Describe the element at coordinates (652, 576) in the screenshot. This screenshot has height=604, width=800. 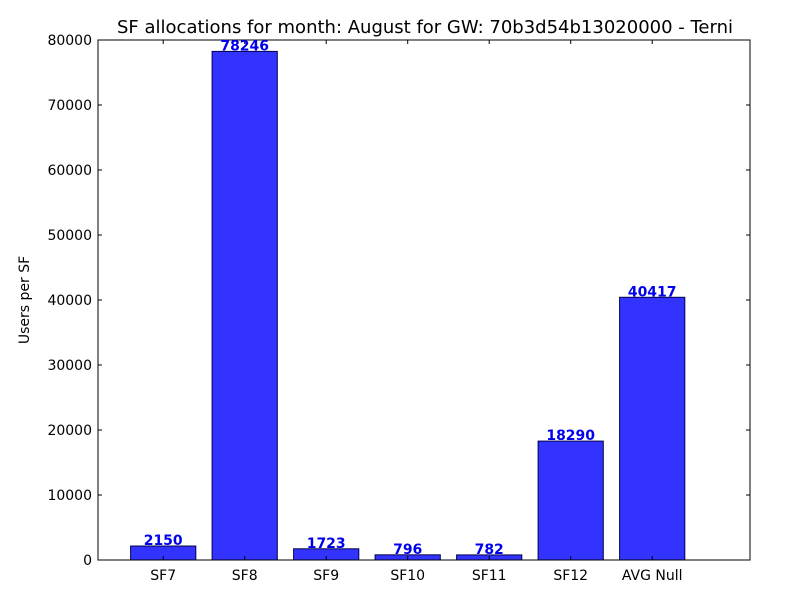
I see `x-tick-label: AVG Null` at that location.